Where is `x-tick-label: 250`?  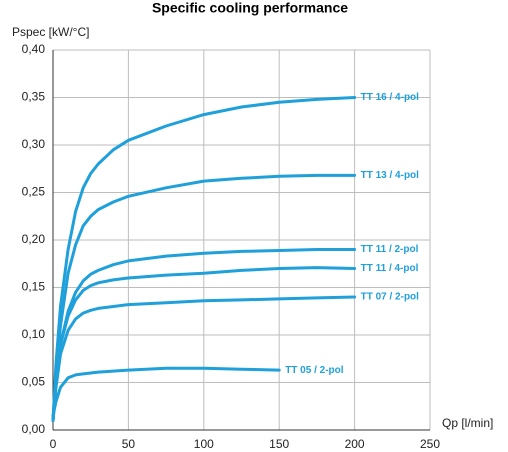 x-tick-label: 250 is located at coordinates (430, 444).